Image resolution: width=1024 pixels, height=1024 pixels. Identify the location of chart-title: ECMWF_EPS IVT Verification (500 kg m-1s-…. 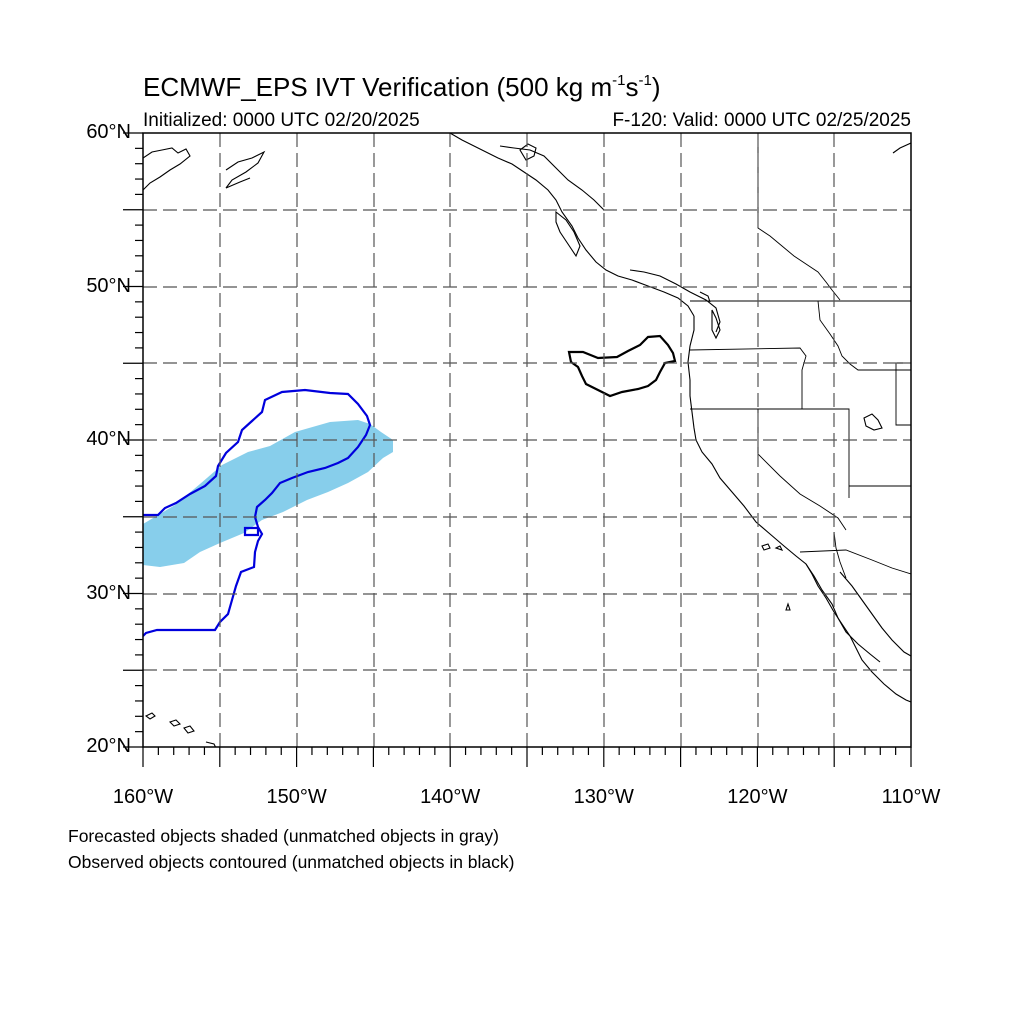
(401, 87).